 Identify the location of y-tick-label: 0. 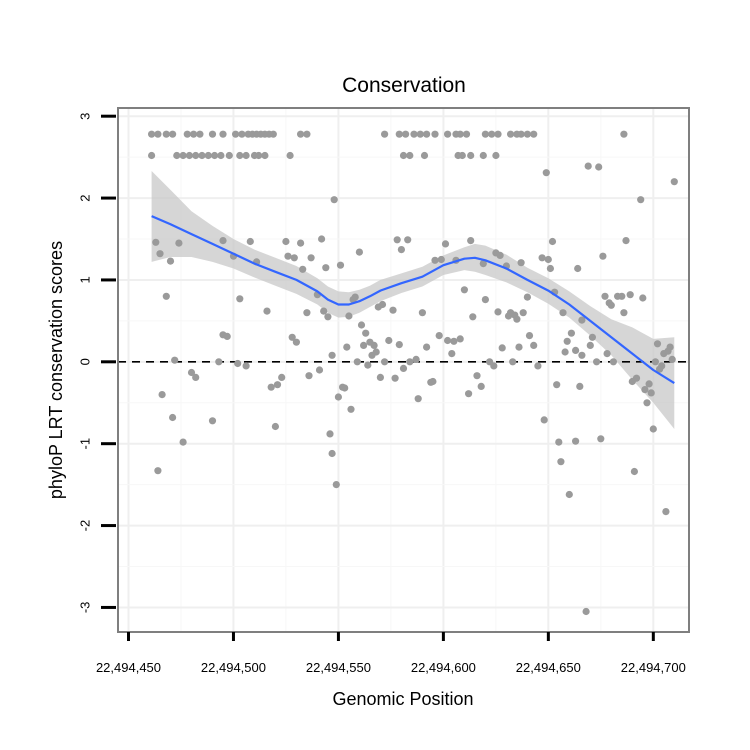
(84, 361).